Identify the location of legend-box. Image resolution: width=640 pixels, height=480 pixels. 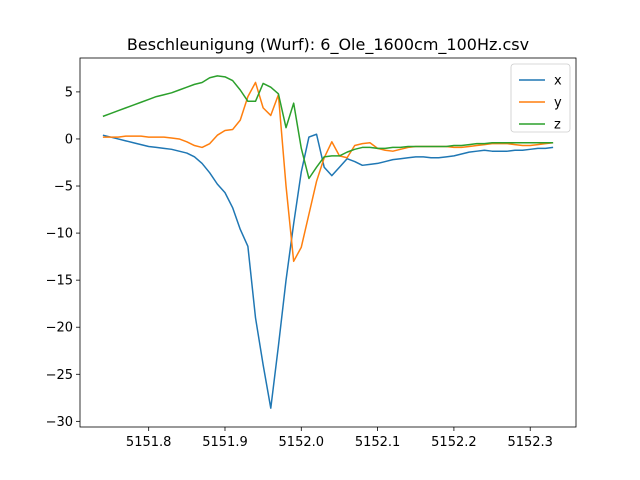
(540, 98).